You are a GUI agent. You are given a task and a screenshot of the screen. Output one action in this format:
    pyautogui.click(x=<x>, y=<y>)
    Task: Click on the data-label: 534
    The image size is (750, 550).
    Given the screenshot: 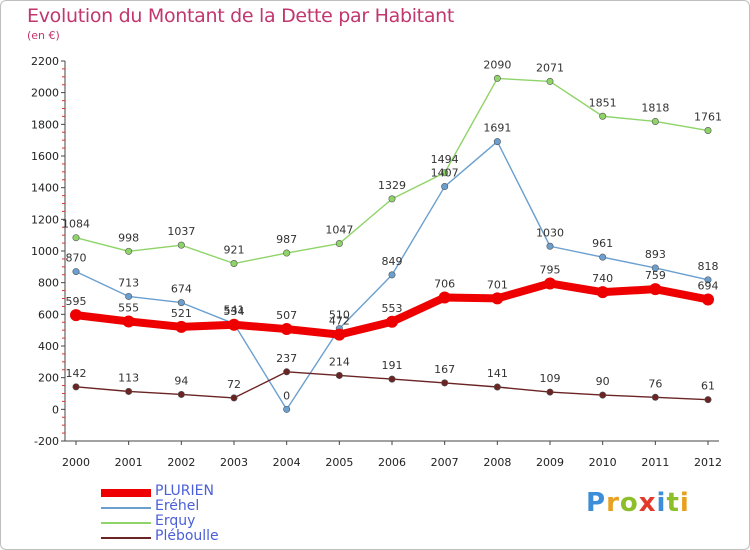 What is the action you would take?
    pyautogui.click(x=234, y=311)
    